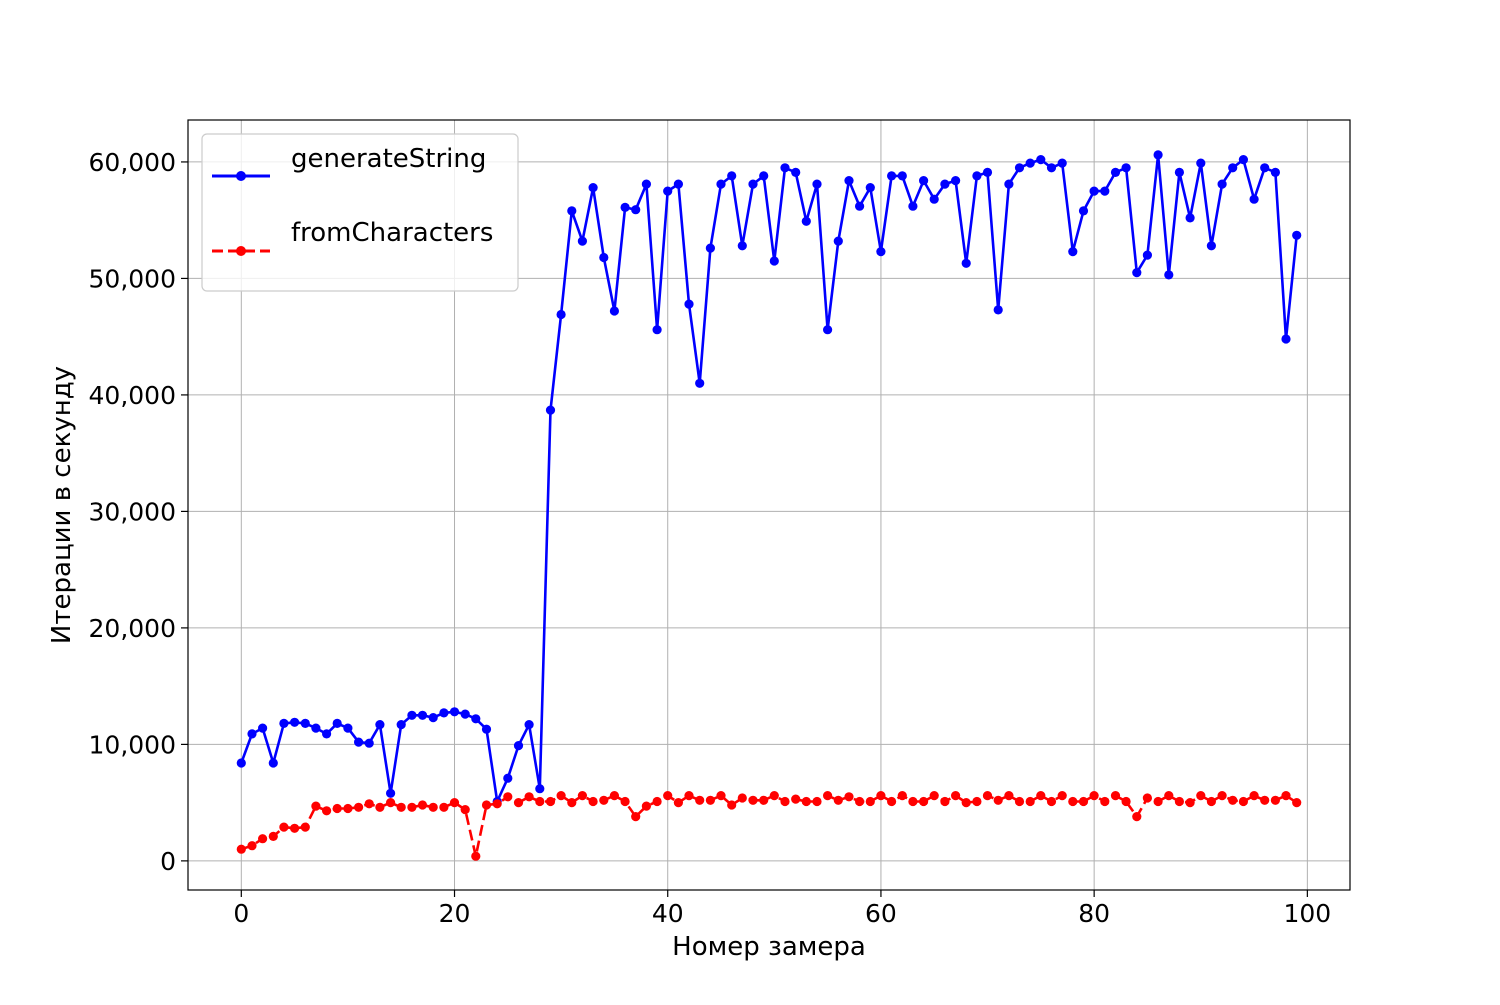 Image resolution: width=1500 pixels, height=1005 pixels. I want to click on x-tick-label: 100, so click(1307, 913).